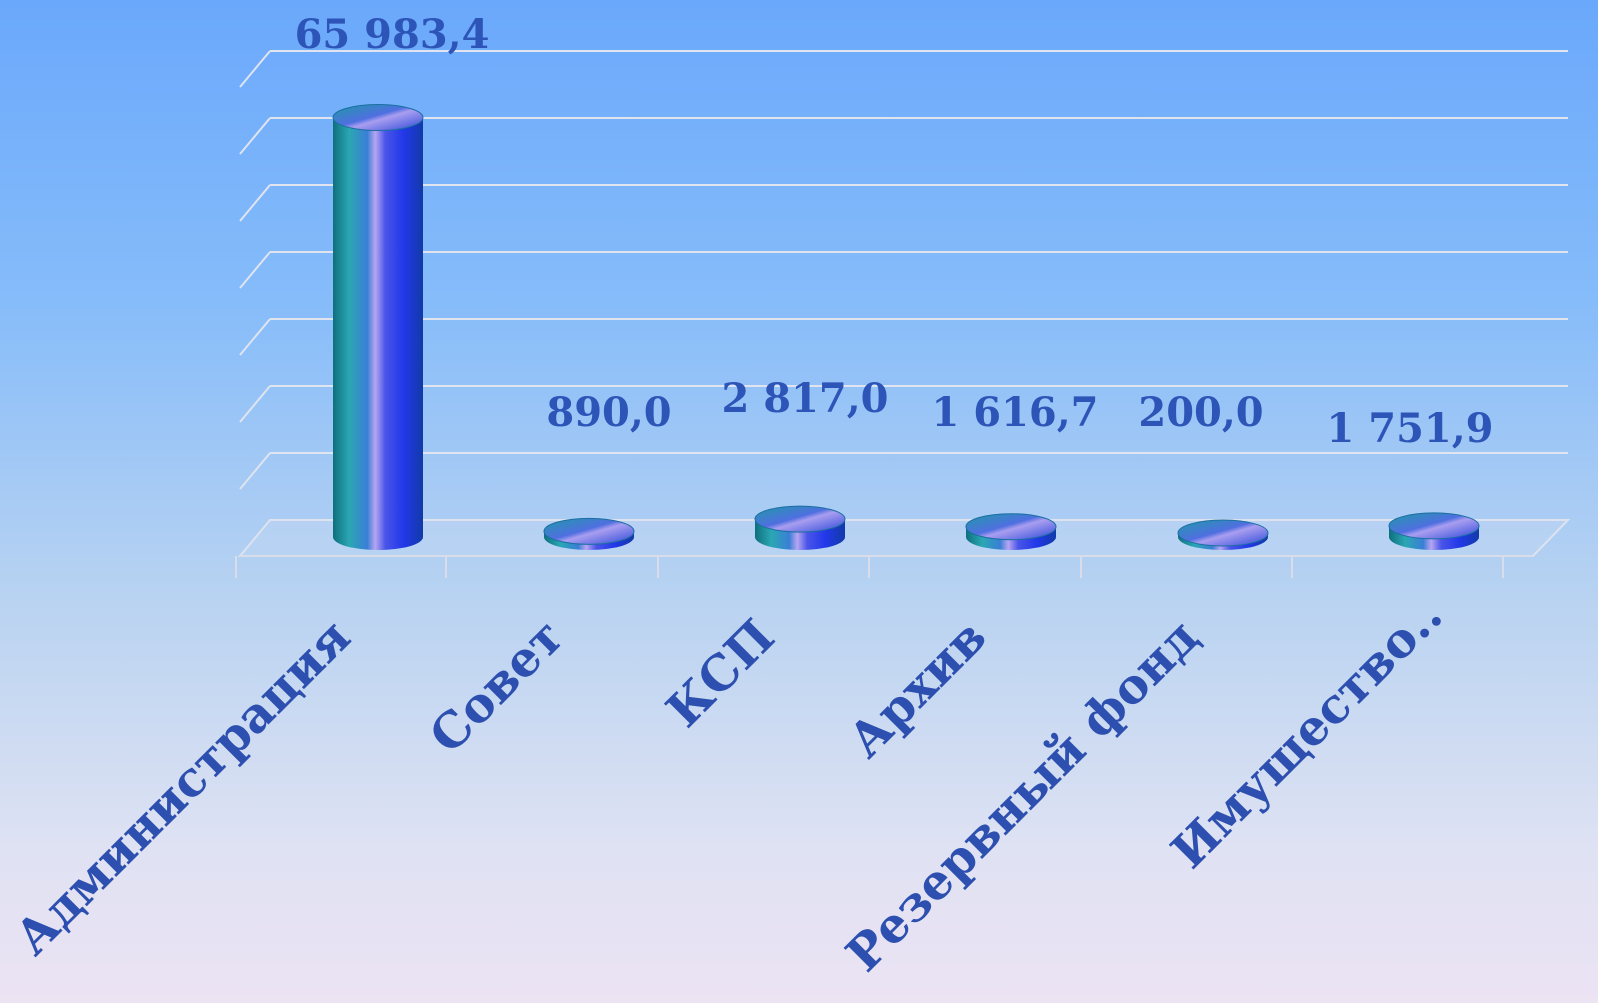 This screenshot has width=1598, height=1003. I want to click on bar-совет, so click(589, 533).